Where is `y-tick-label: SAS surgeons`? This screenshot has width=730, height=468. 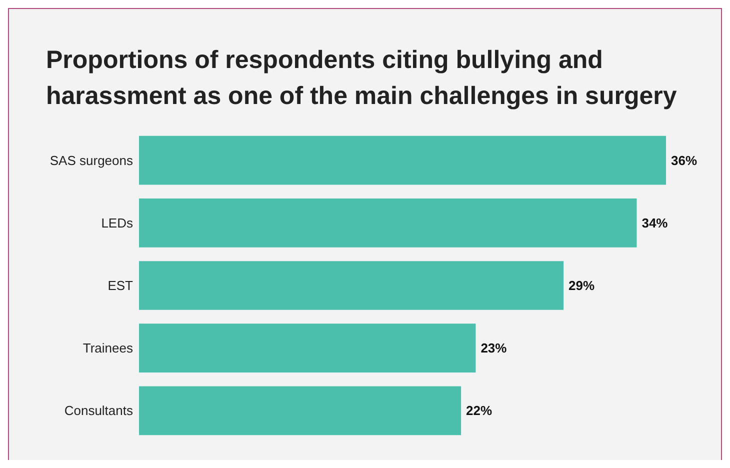 y-tick-label: SAS surgeons is located at coordinates (92, 160).